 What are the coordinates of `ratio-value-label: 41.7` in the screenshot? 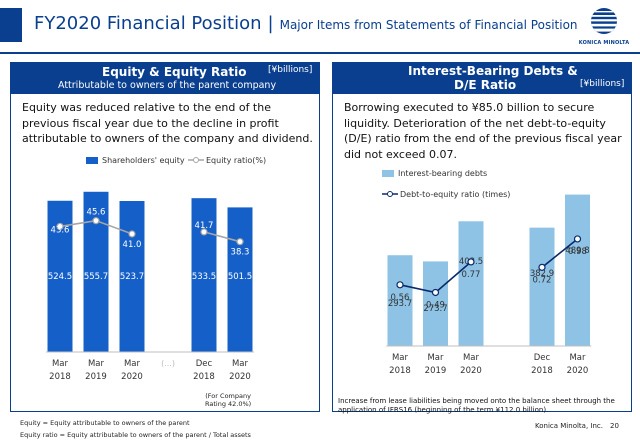 It's located at (204, 226).